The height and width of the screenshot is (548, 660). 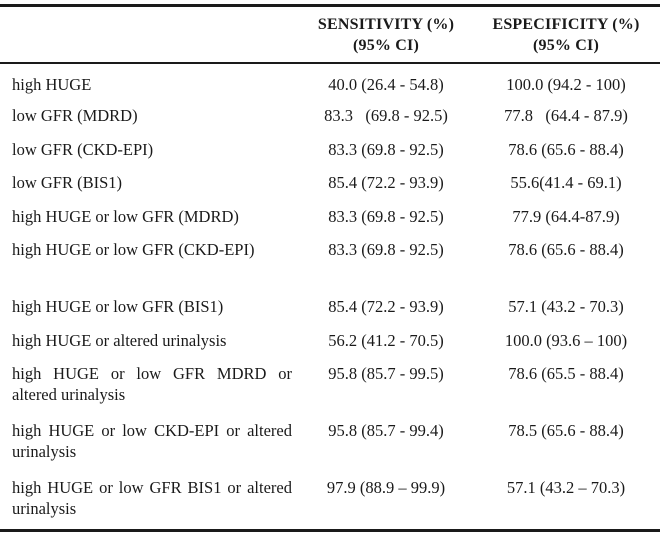 I want to click on row-specificity: 77.9 (64.4-87.9), so click(x=566, y=216).